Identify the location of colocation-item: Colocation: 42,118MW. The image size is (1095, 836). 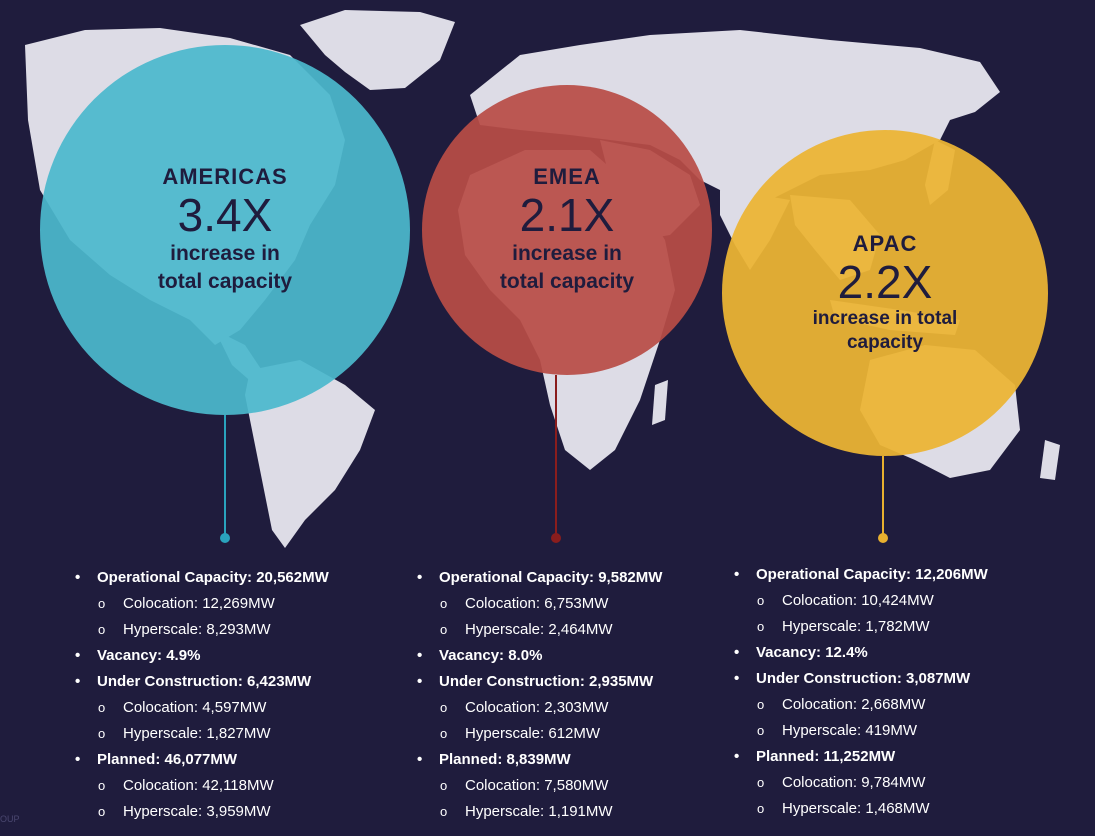
(201, 786).